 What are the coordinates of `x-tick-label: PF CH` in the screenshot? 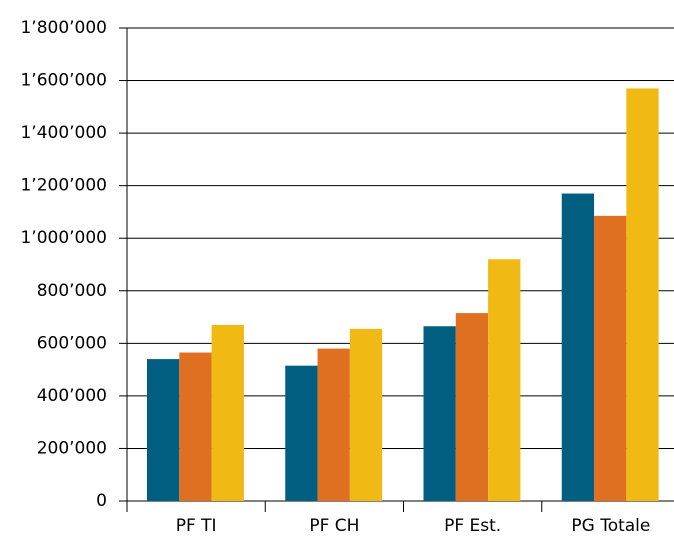 It's located at (334, 526).